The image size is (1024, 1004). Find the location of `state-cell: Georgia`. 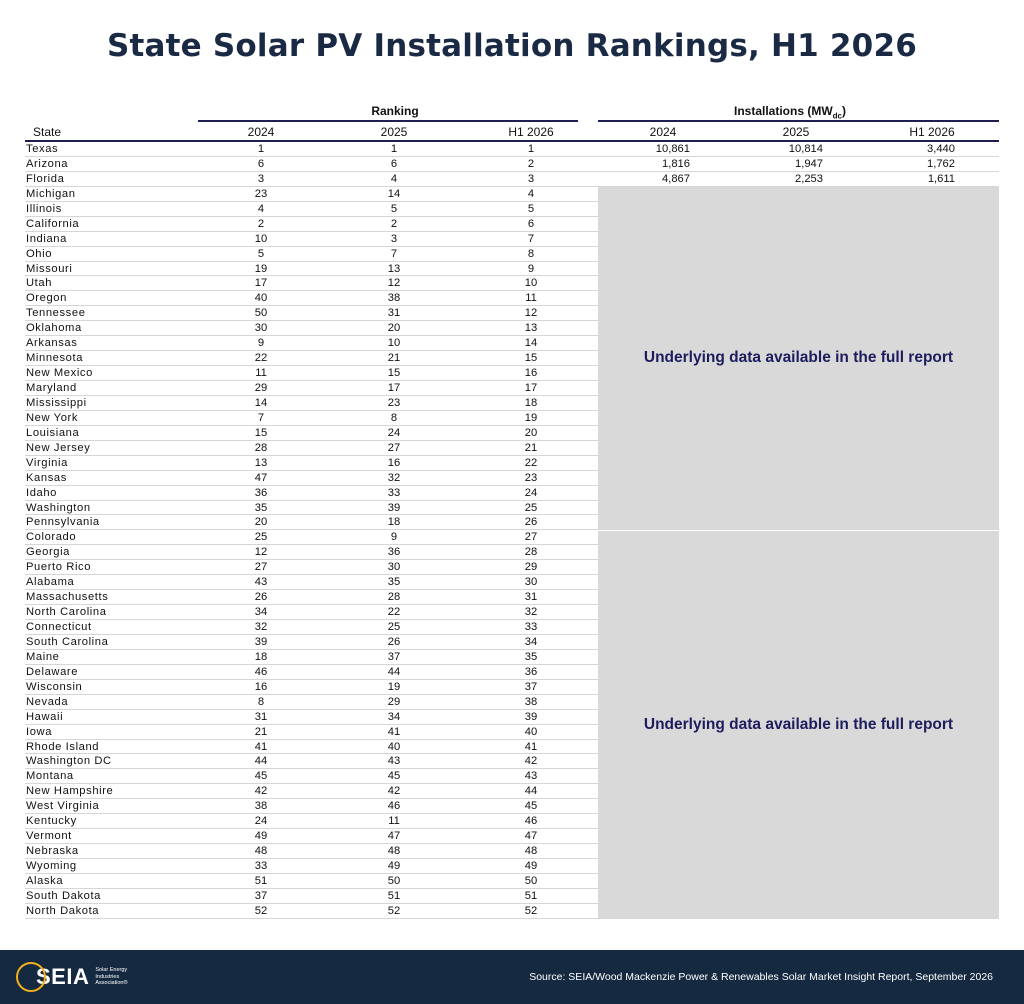

state-cell: Georgia is located at coordinates (48, 552).